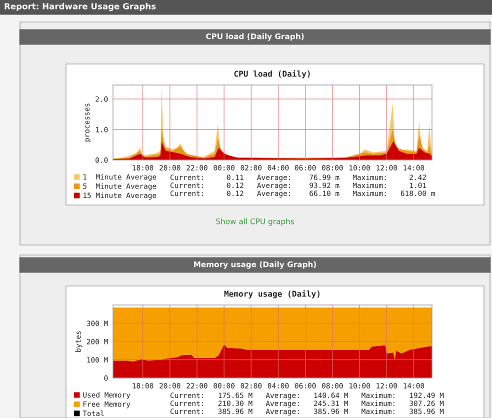 The image size is (492, 418). Describe the element at coordinates (272, 294) in the screenshot. I see `chart-title: Memory usage (Daily)` at that location.